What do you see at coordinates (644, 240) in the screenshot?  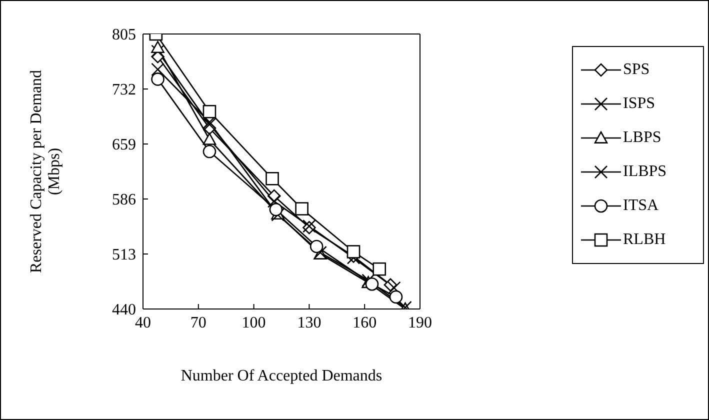 I see `legend-label: RLBH` at bounding box center [644, 240].